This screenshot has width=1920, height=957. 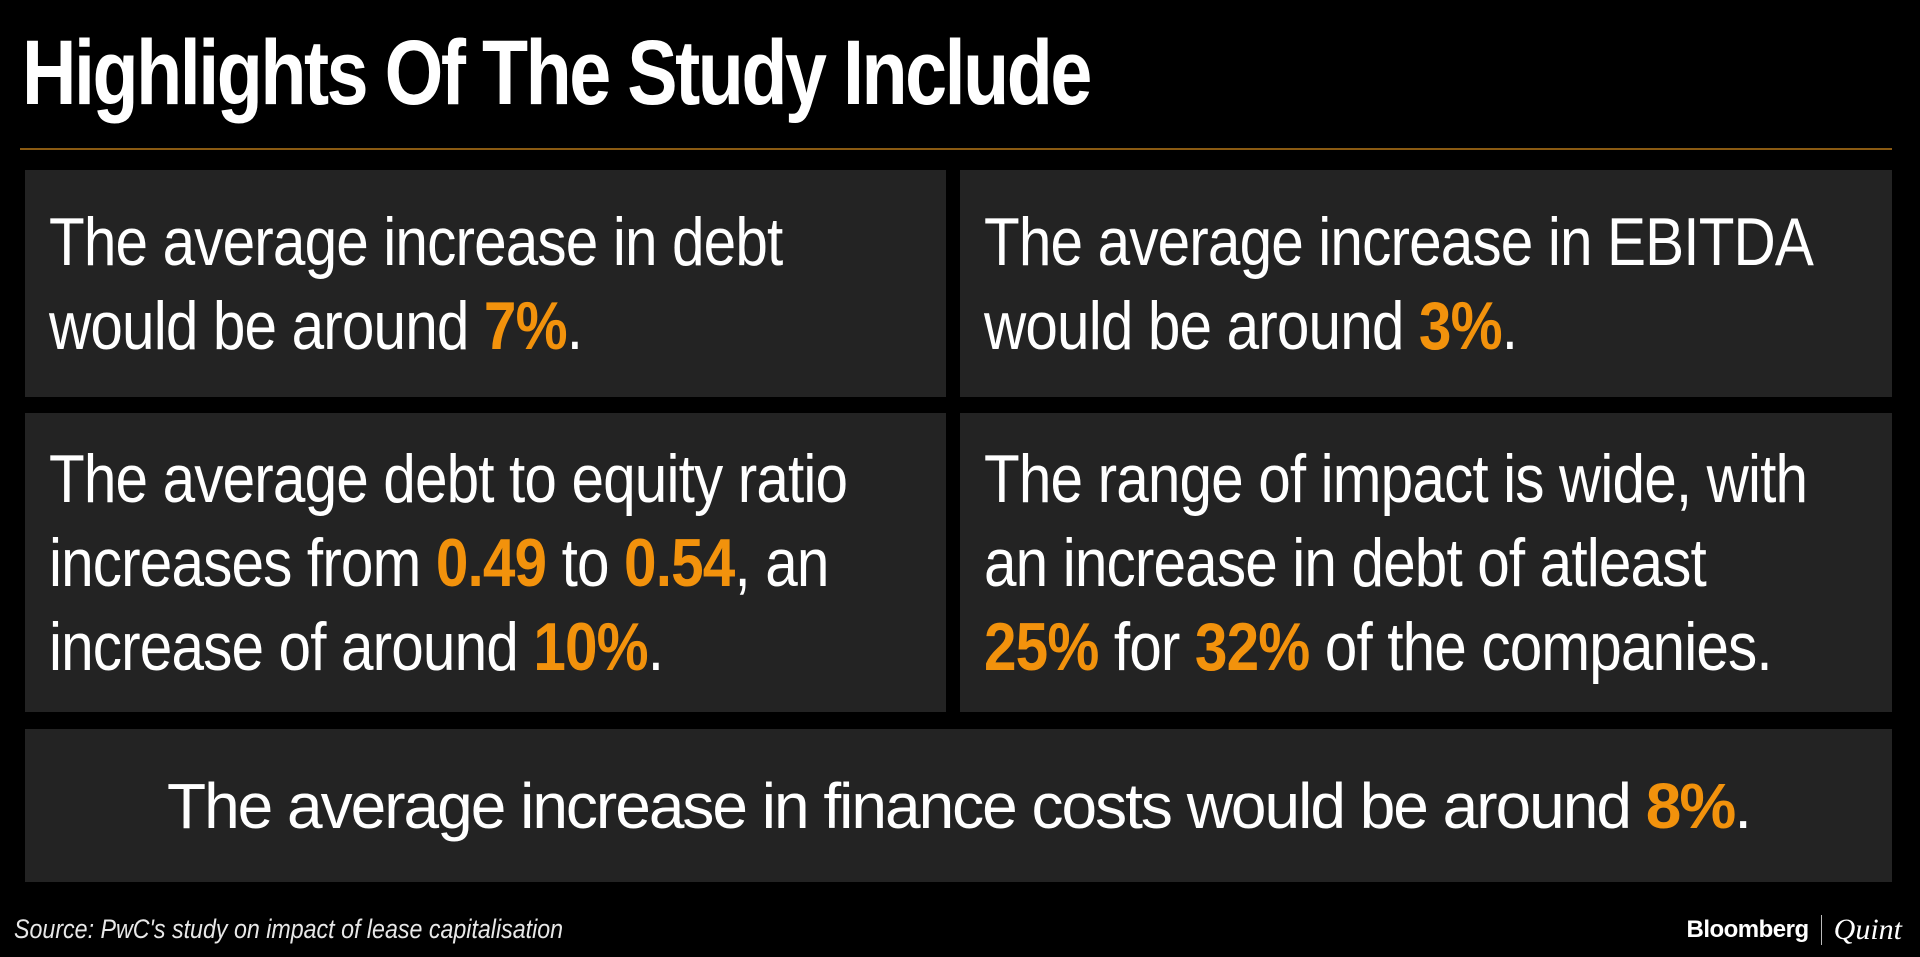 I want to click on card-line: The average increase in debt, so click(x=416, y=242).